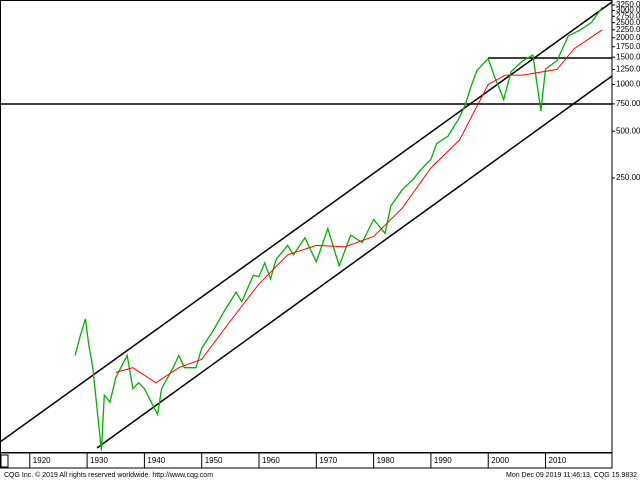 The image size is (640, 485). I want to click on x-tick-label: 2000, so click(500, 460).